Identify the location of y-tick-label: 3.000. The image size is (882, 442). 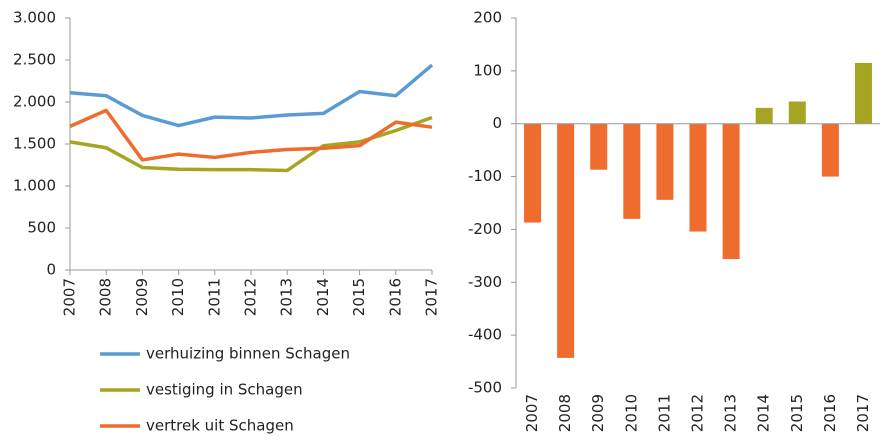
(34, 18).